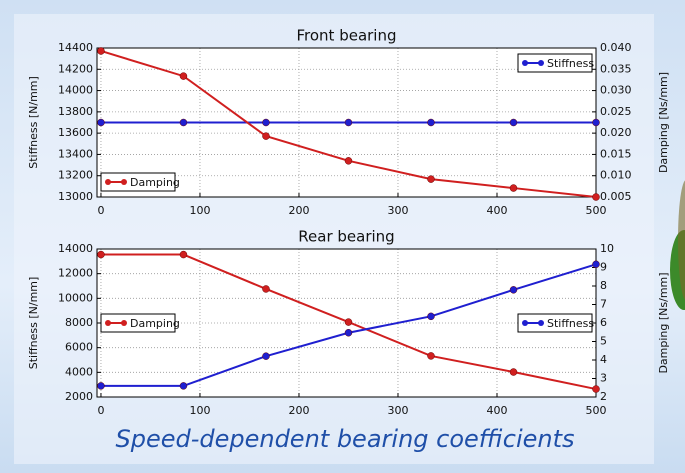 This screenshot has height=473, width=685. What do you see at coordinates (75, 111) in the screenshot?
I see `y-tick-label: 13800` at bounding box center [75, 111].